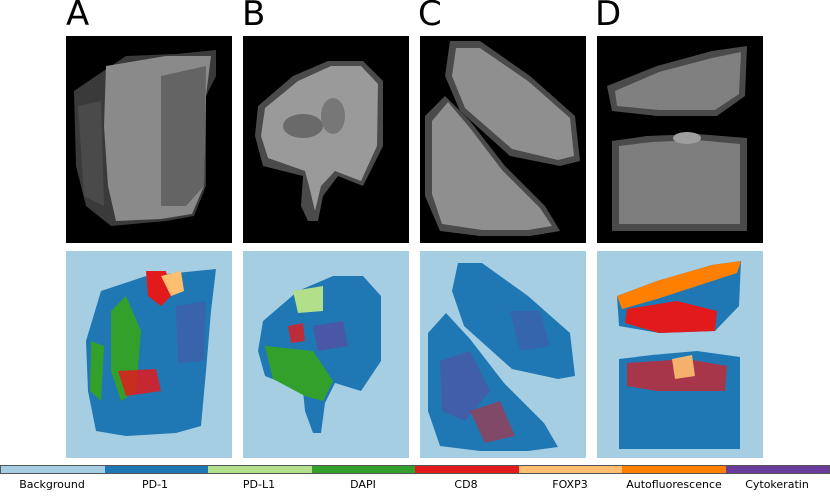 Image resolution: width=830 pixels, height=498 pixels. I want to click on panel-label-b: B, so click(254, 17).